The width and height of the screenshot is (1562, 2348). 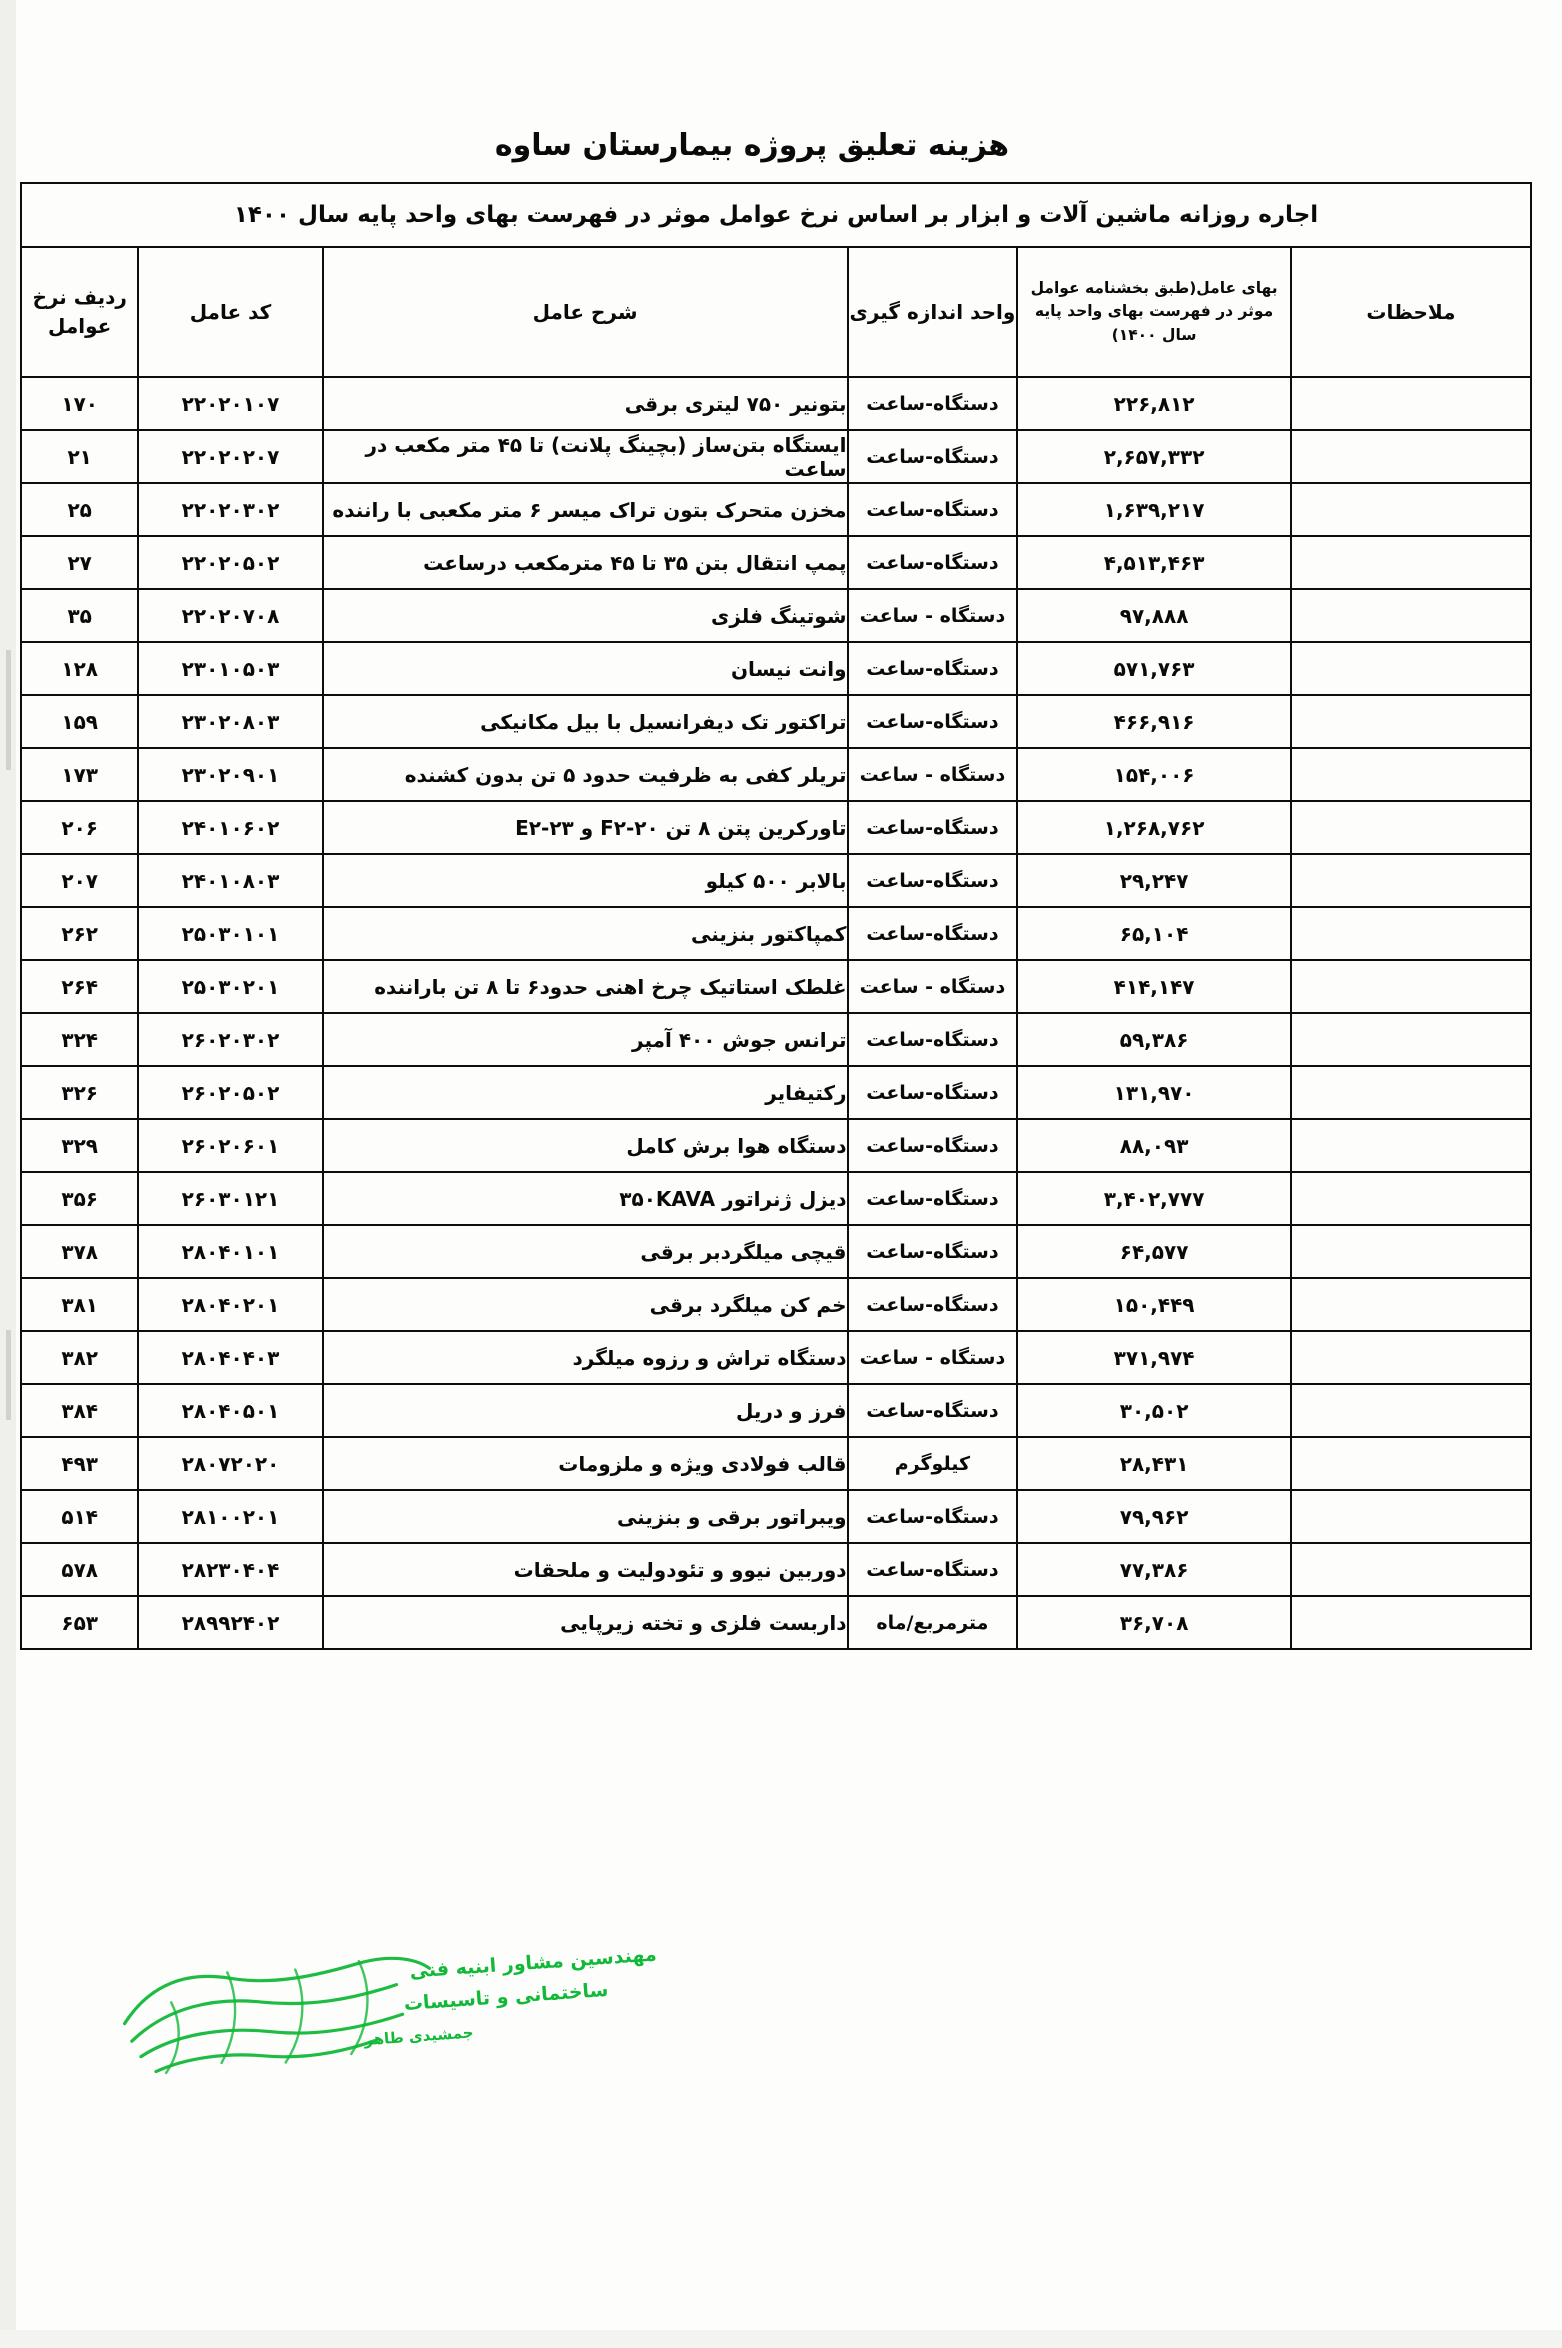 What do you see at coordinates (230, 1357) in the screenshot?
I see `cell-code: ۲۸۰۴۰۴۰۳` at bounding box center [230, 1357].